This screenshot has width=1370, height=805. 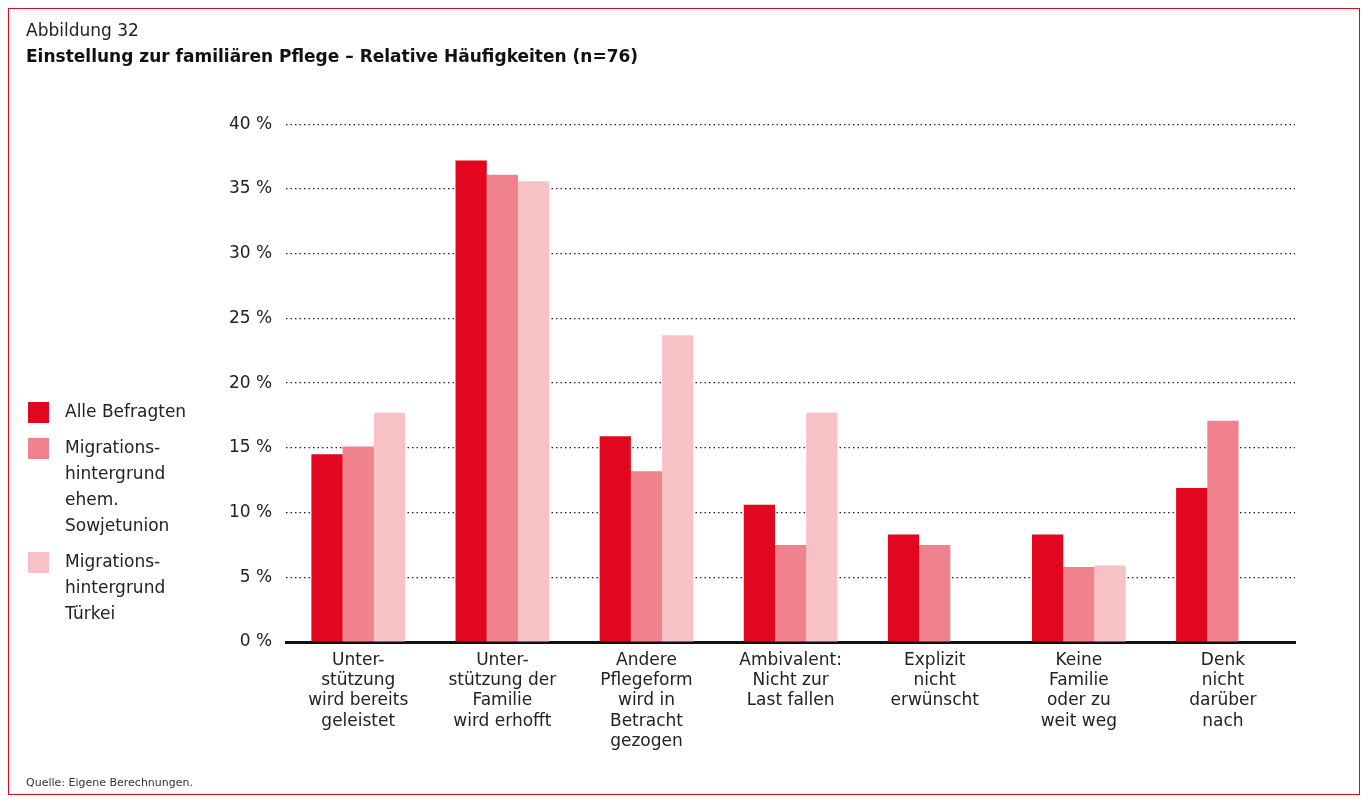 What do you see at coordinates (790, 679) in the screenshot?
I see `x-tick-label: Ambivalent: Nicht zur Last fallen` at bounding box center [790, 679].